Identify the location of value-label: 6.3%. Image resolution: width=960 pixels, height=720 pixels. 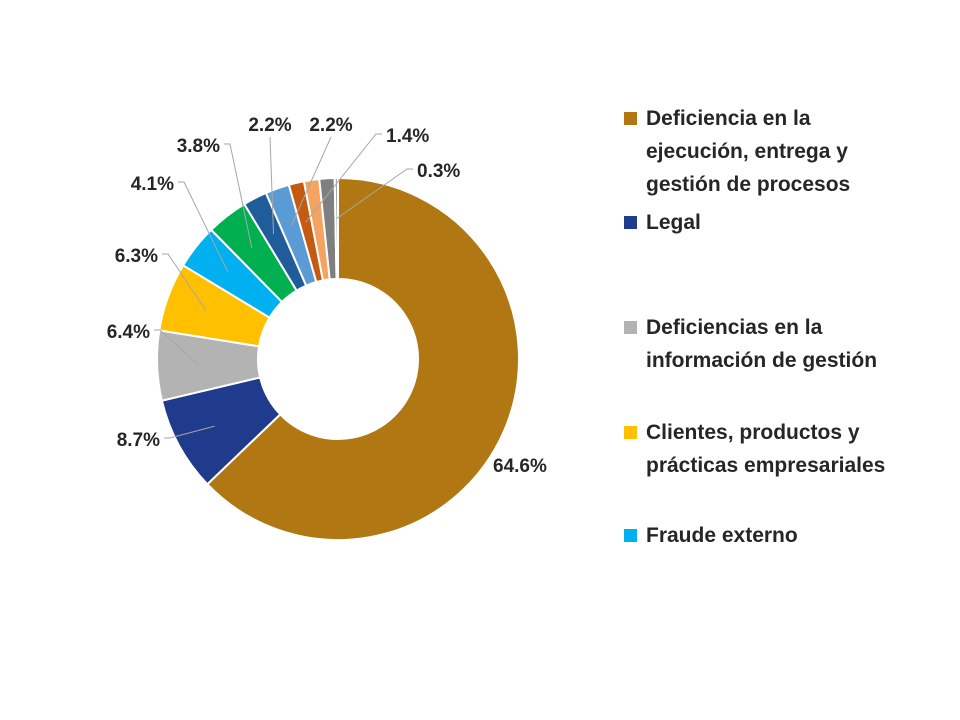
(136, 256).